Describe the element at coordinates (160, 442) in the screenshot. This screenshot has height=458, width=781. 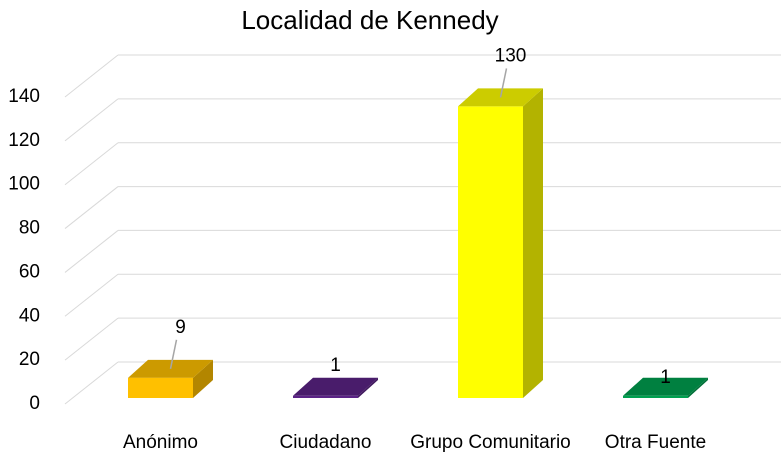
I see `x-tick-label: Anónimo` at that location.